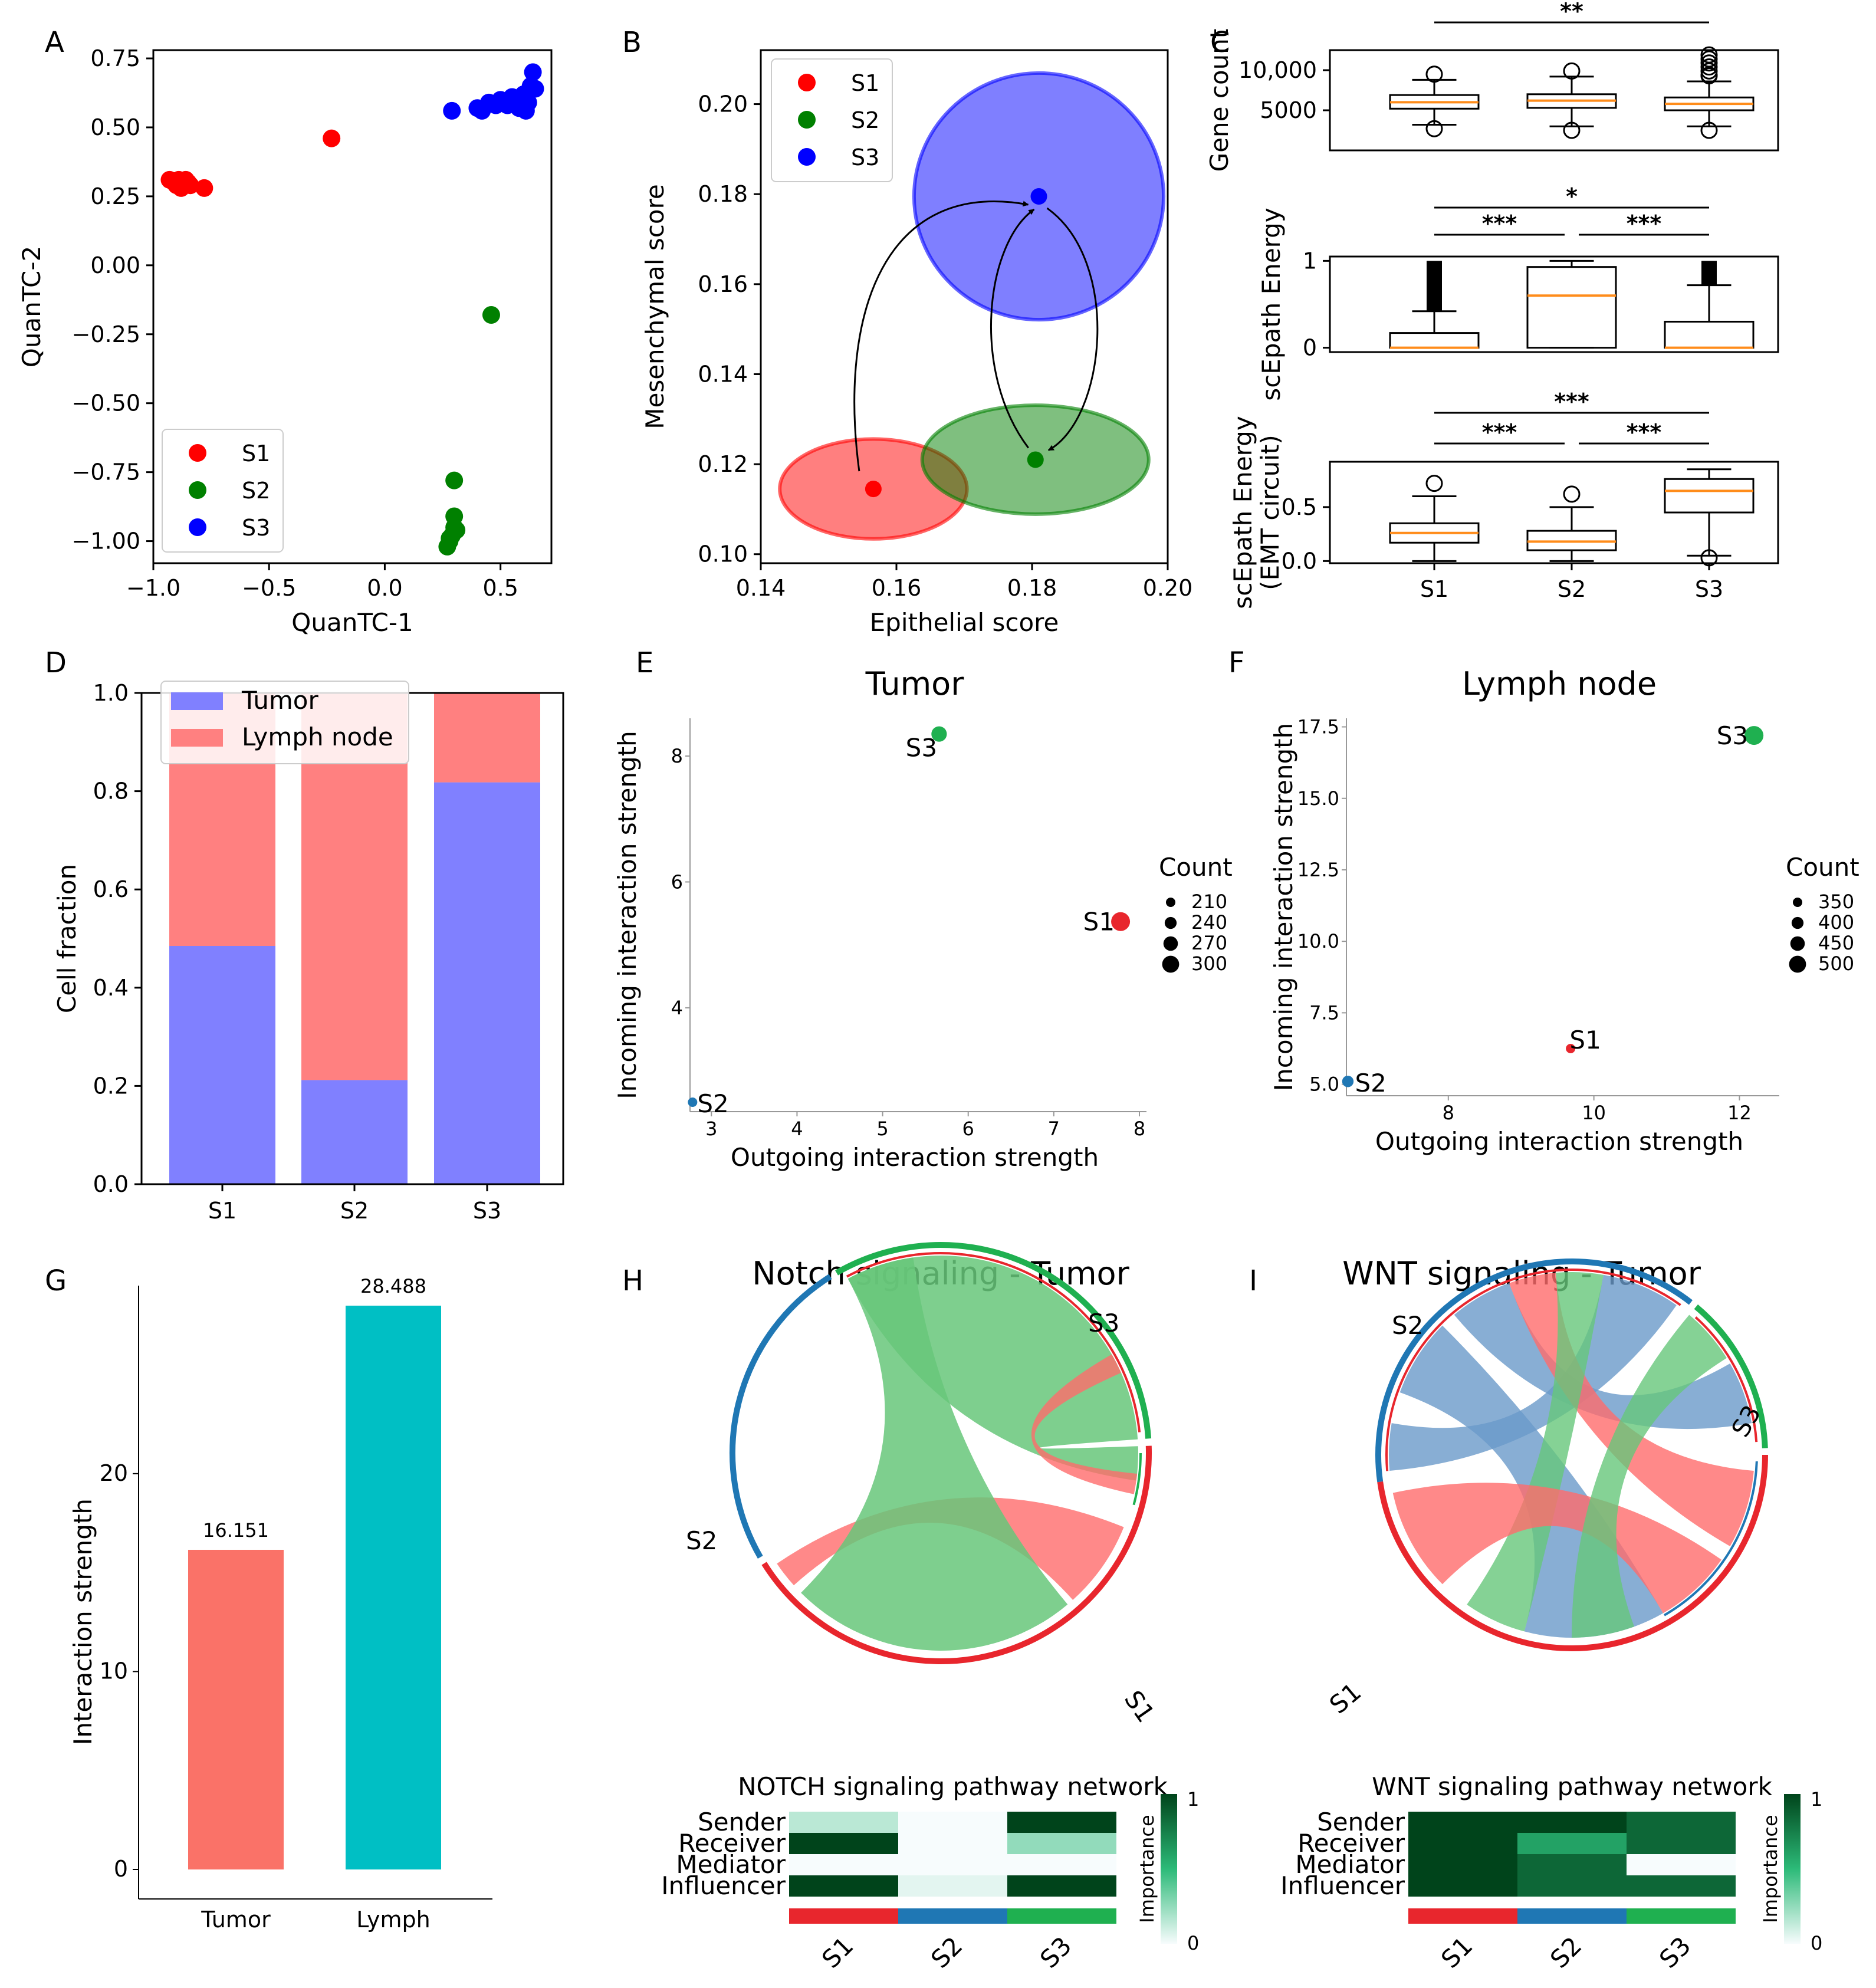  Describe the element at coordinates (114, 1473) in the screenshot. I see `y-tick-label: 20` at that location.